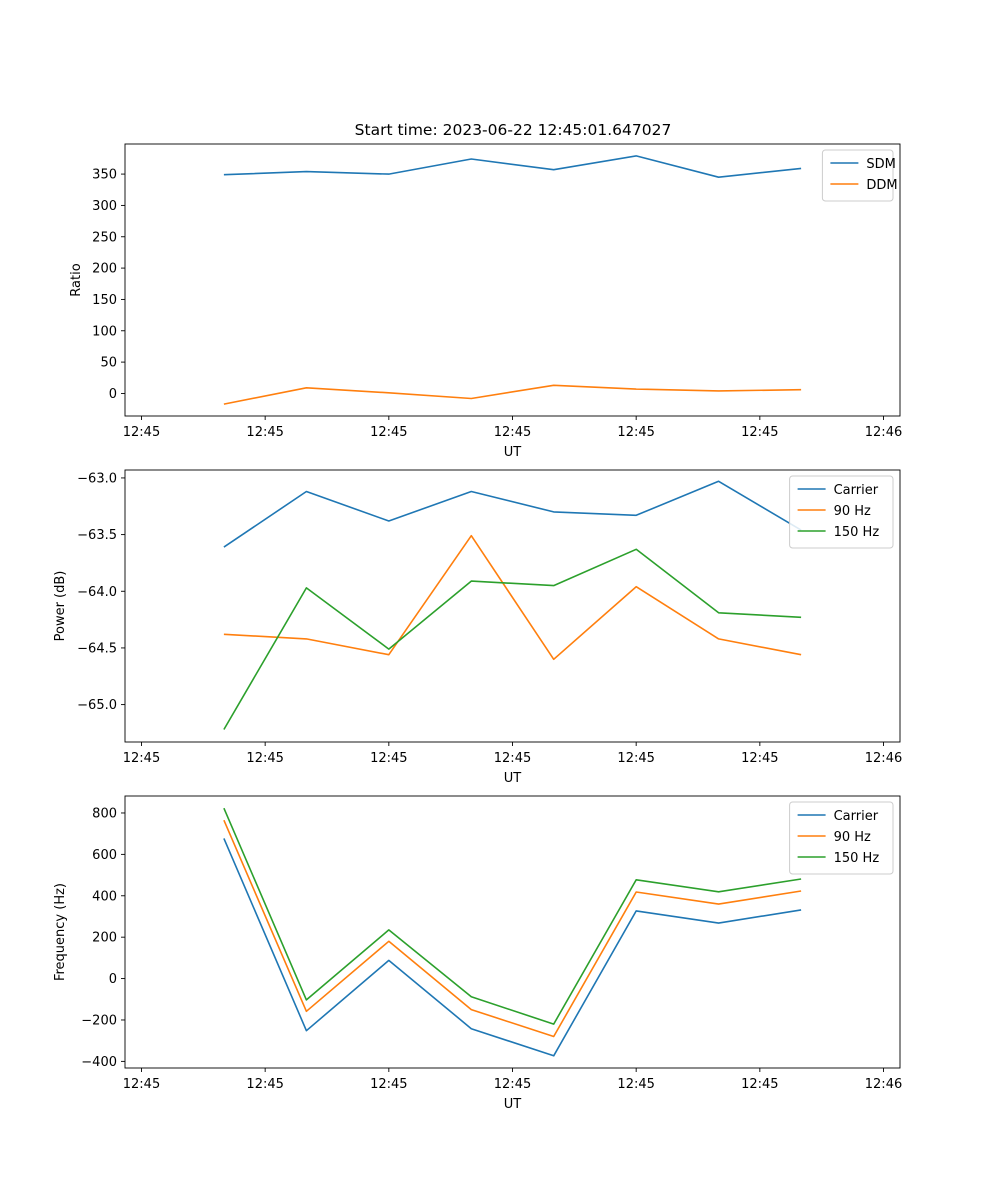 The image size is (1000, 1200). I want to click on y-tick-label: −63.0, so click(97, 478).